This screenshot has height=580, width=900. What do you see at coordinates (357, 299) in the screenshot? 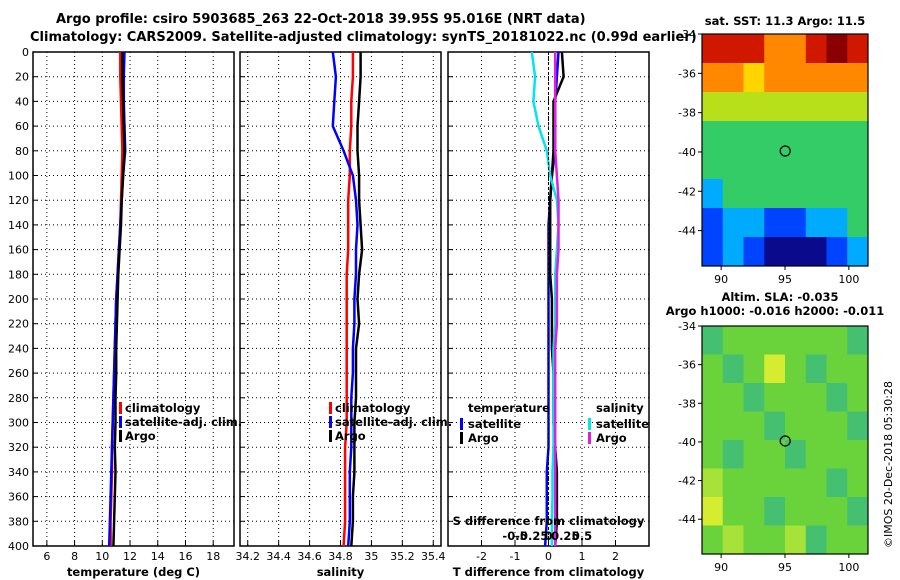
I see `series-line-argo` at bounding box center [357, 299].